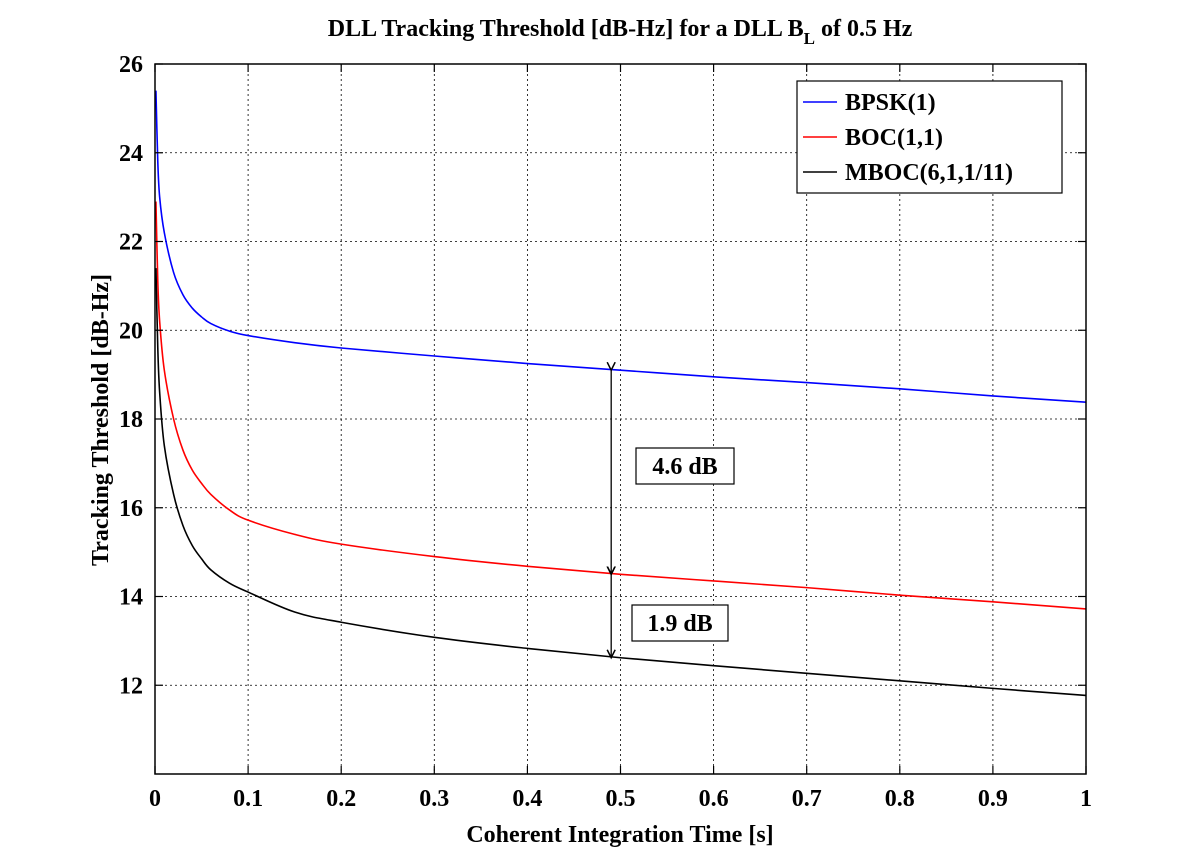 The height and width of the screenshot is (858, 1200). I want to click on y-tick-label: 24, so click(131, 154).